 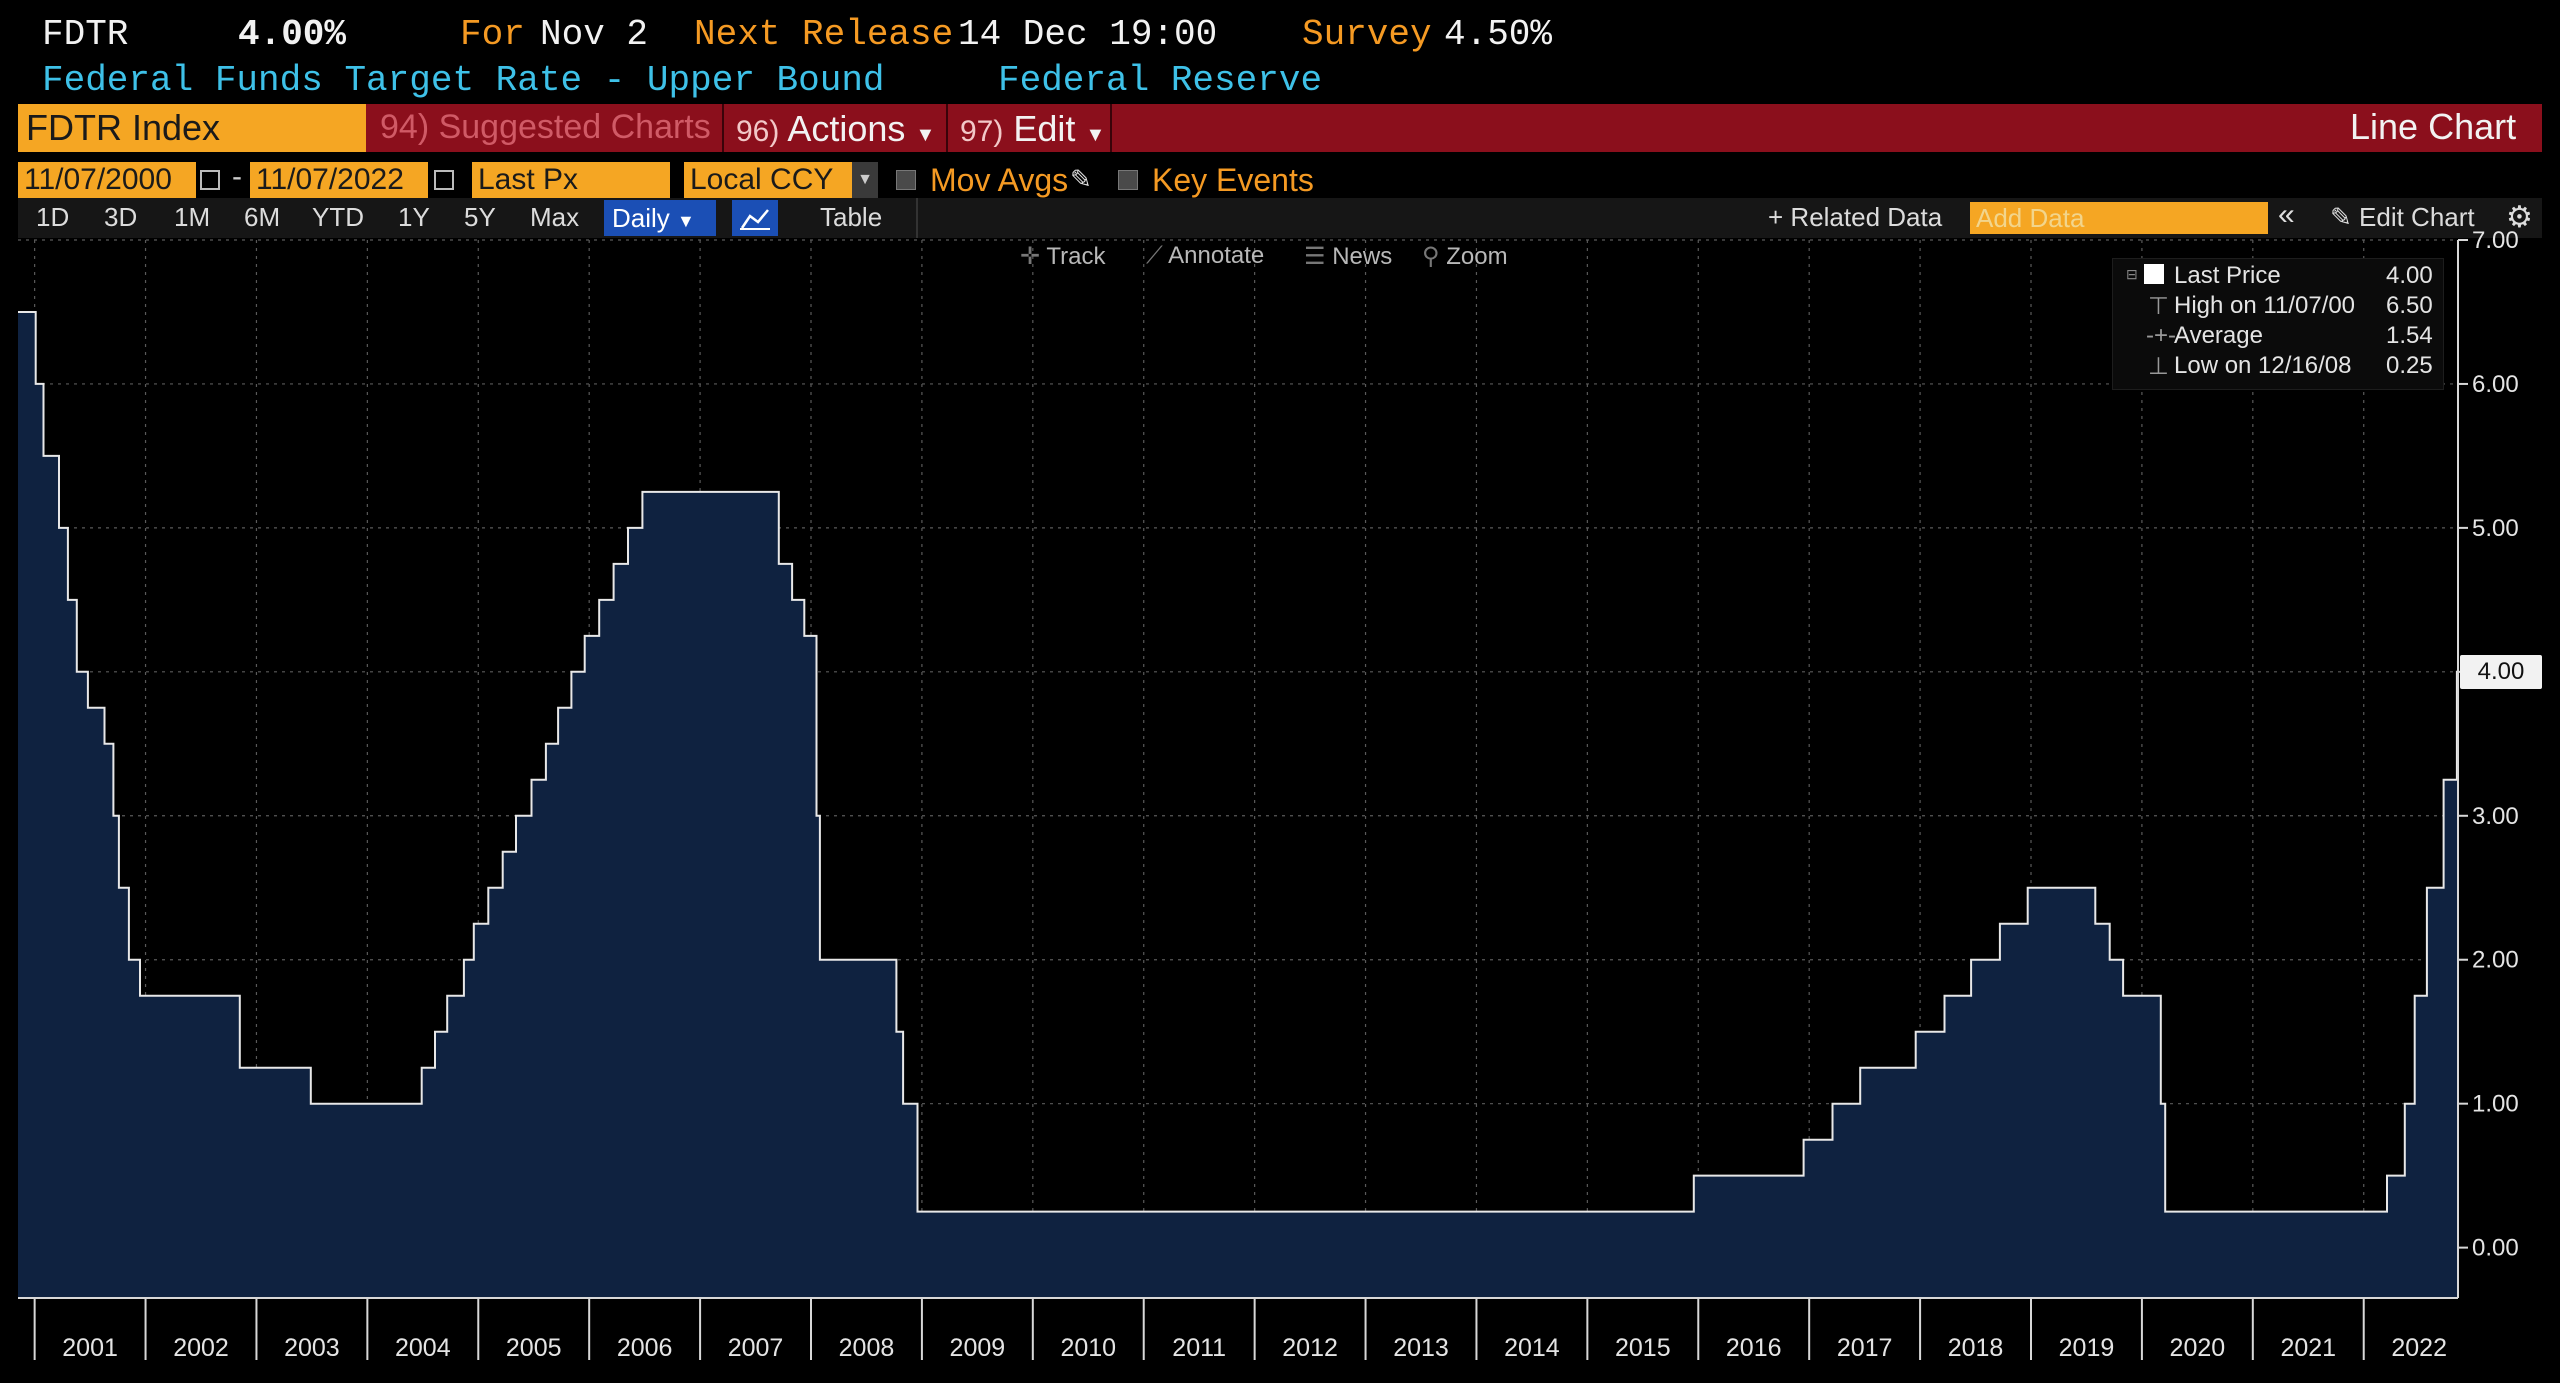 I want to click on survey-label: Survey, so click(x=1367, y=34).